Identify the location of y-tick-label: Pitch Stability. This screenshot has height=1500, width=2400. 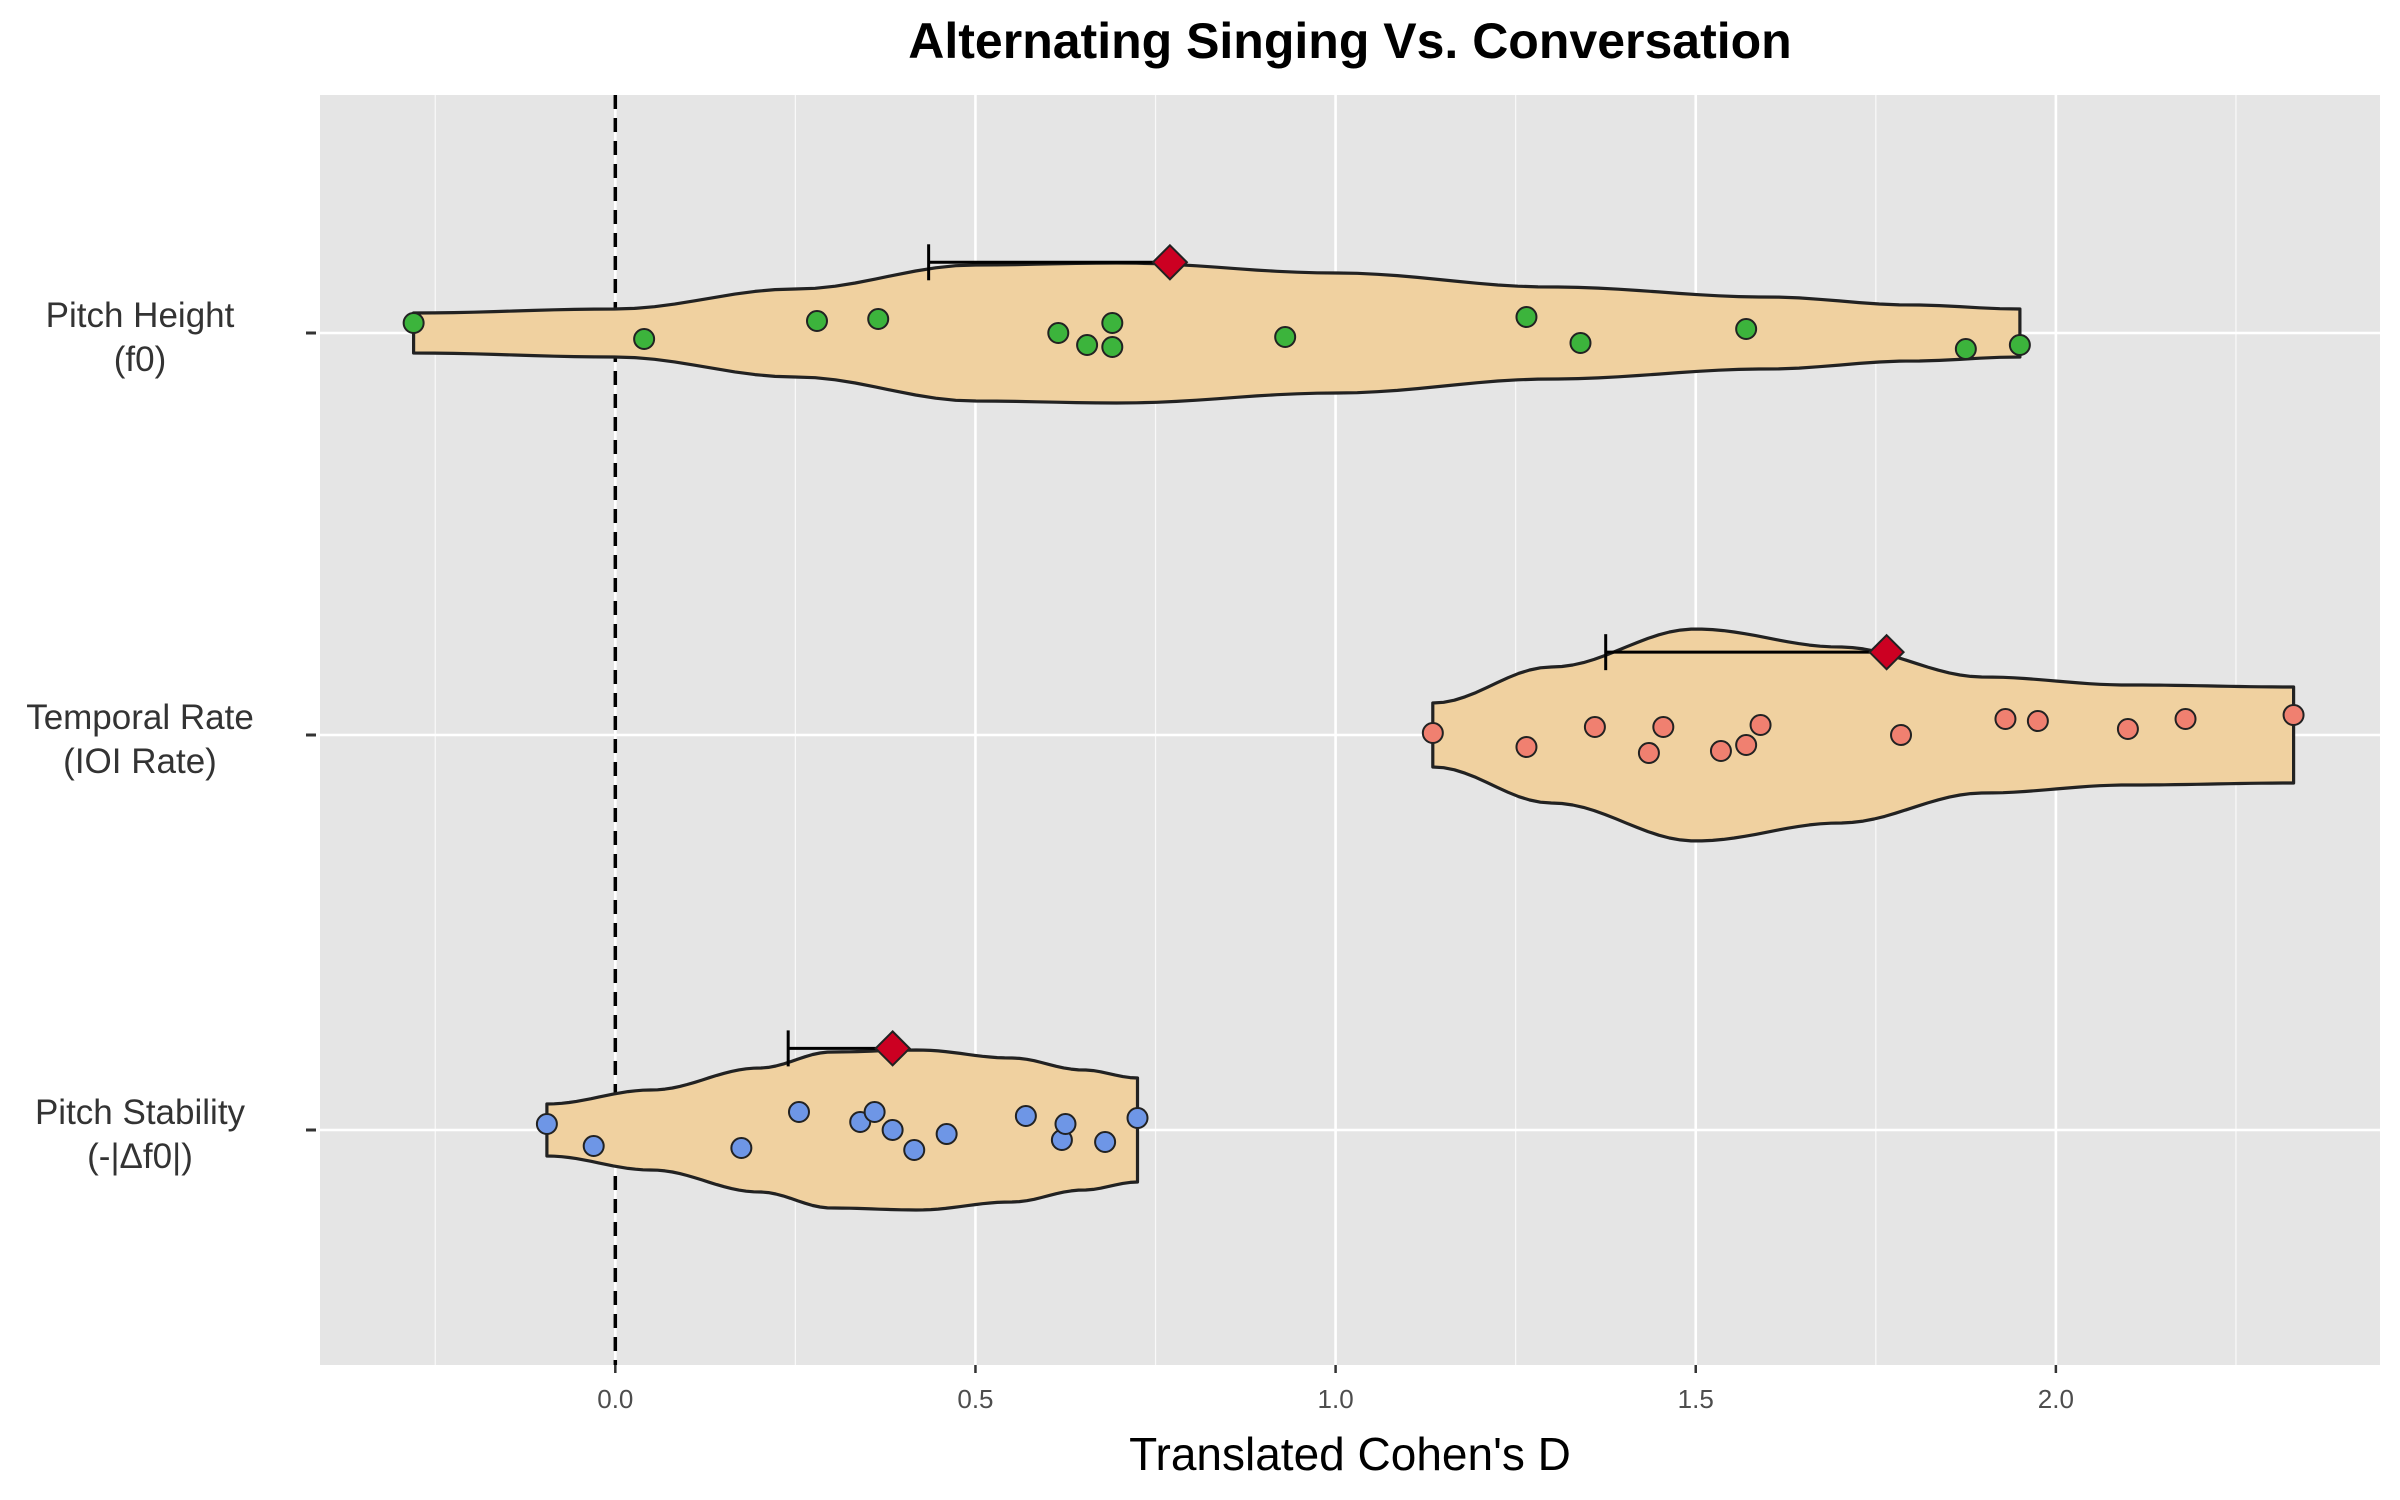
(140, 1112).